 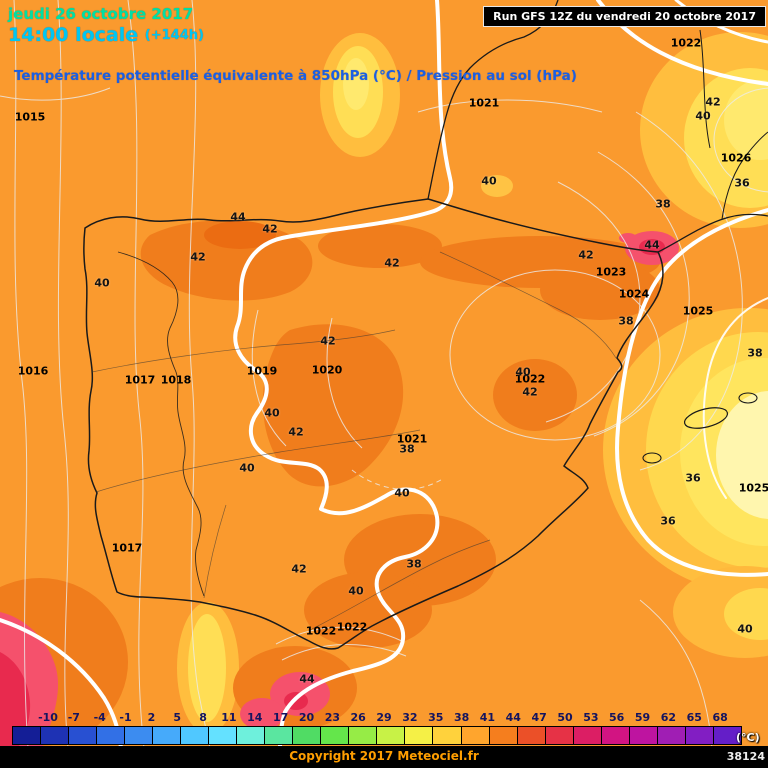 I want to click on valid-time-row: 14:00 locale (+144h), so click(x=106, y=35).